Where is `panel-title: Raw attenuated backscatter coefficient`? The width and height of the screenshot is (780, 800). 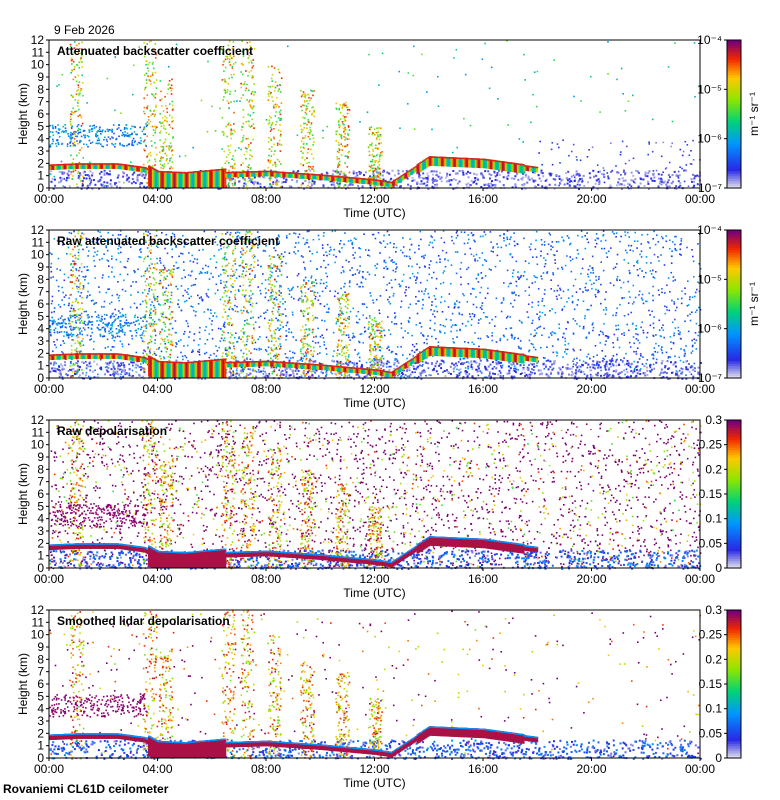 panel-title: Raw attenuated backscatter coefficient is located at coordinates (168, 241).